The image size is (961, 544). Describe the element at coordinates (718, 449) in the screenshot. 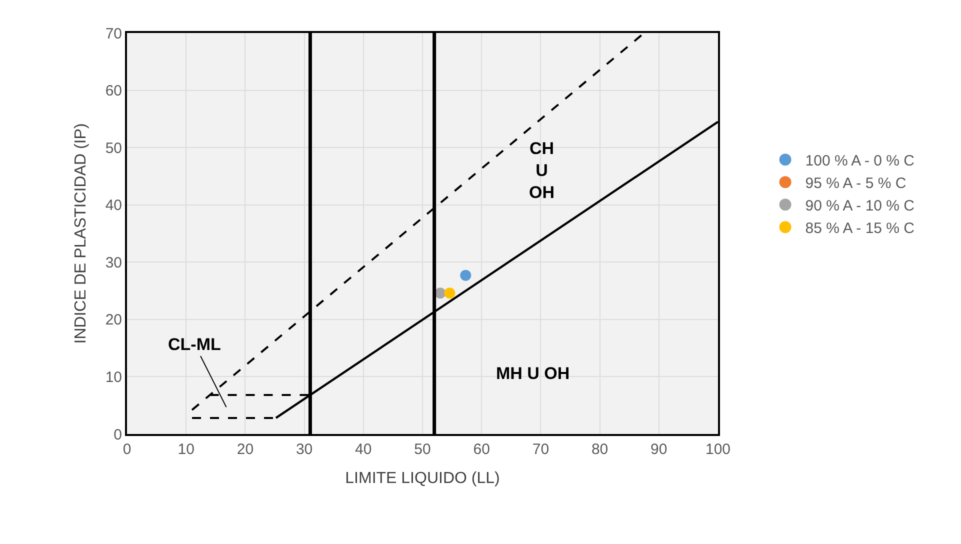

I see `x-tick-label: 100` at that location.